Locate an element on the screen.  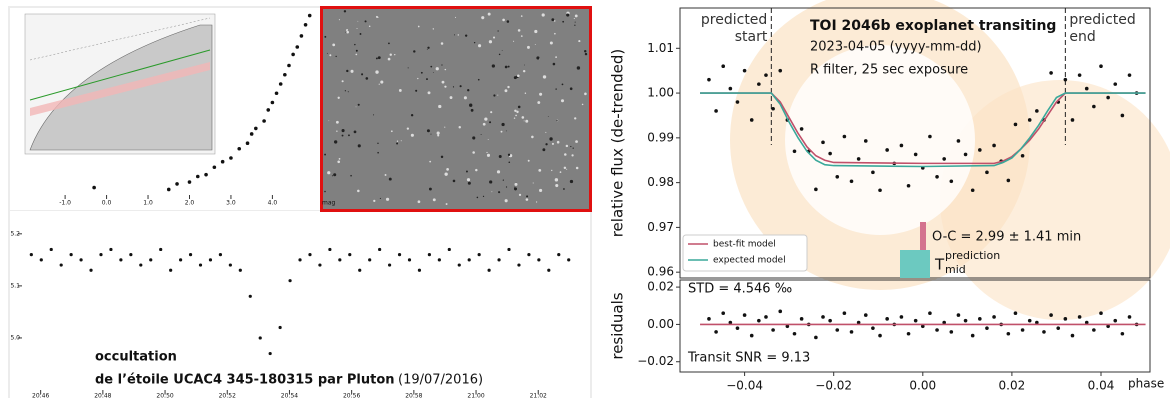
tmid-label: T is located at coordinates (939, 265).